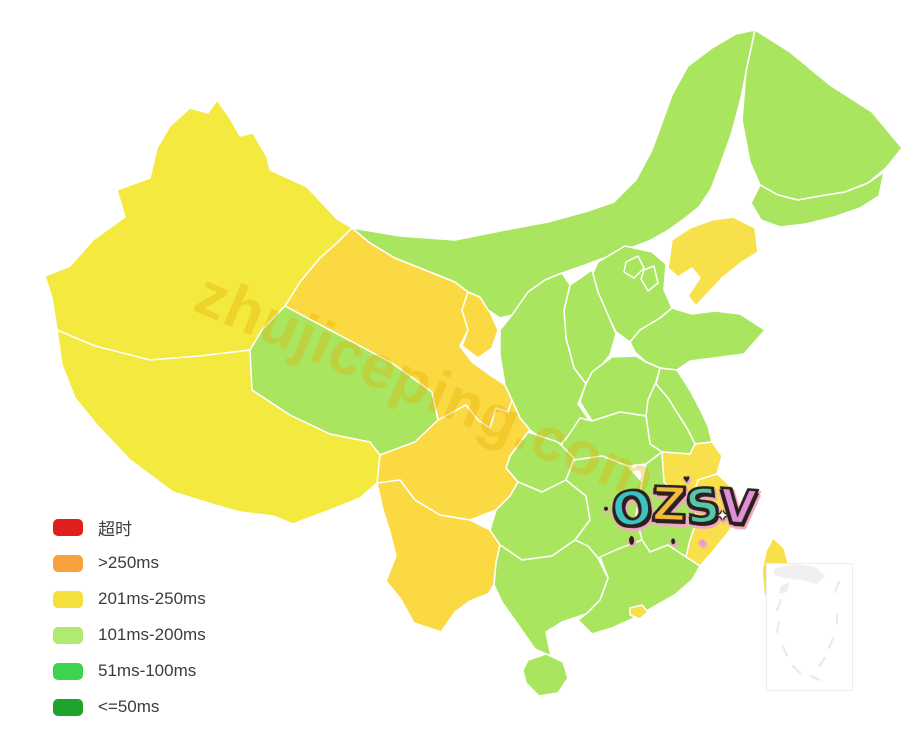  I want to click on province-yunnan, so click(438, 556).